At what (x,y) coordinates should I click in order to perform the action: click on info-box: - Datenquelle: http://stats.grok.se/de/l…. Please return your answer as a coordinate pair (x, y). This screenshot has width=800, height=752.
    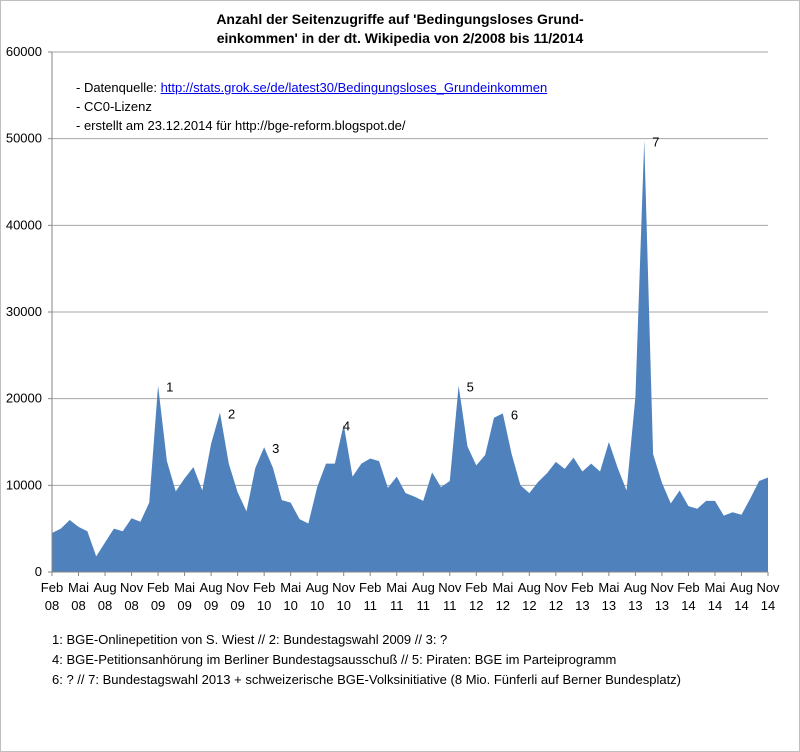
    Looking at the image, I should click on (311, 106).